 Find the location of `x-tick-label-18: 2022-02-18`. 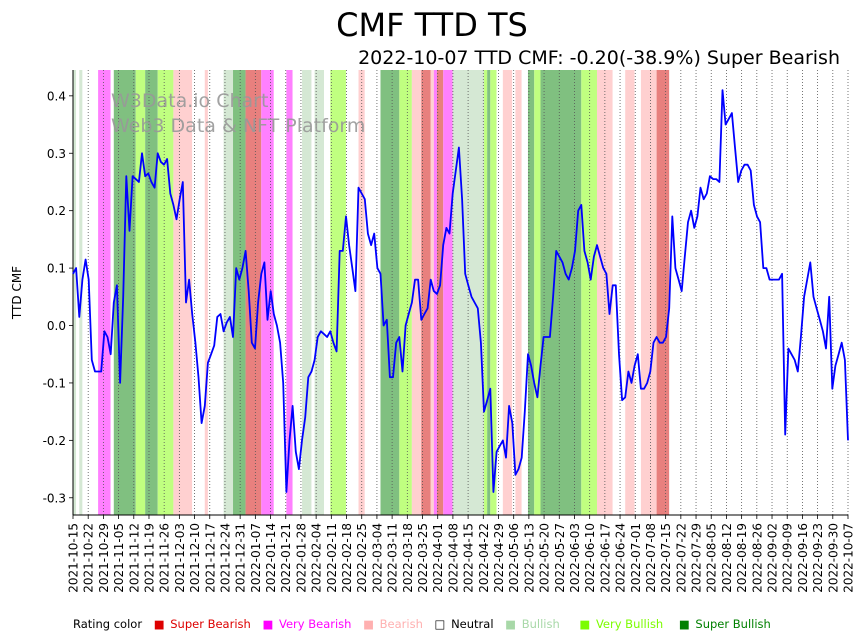

x-tick-label-18: 2022-02-18 is located at coordinates (347, 558).